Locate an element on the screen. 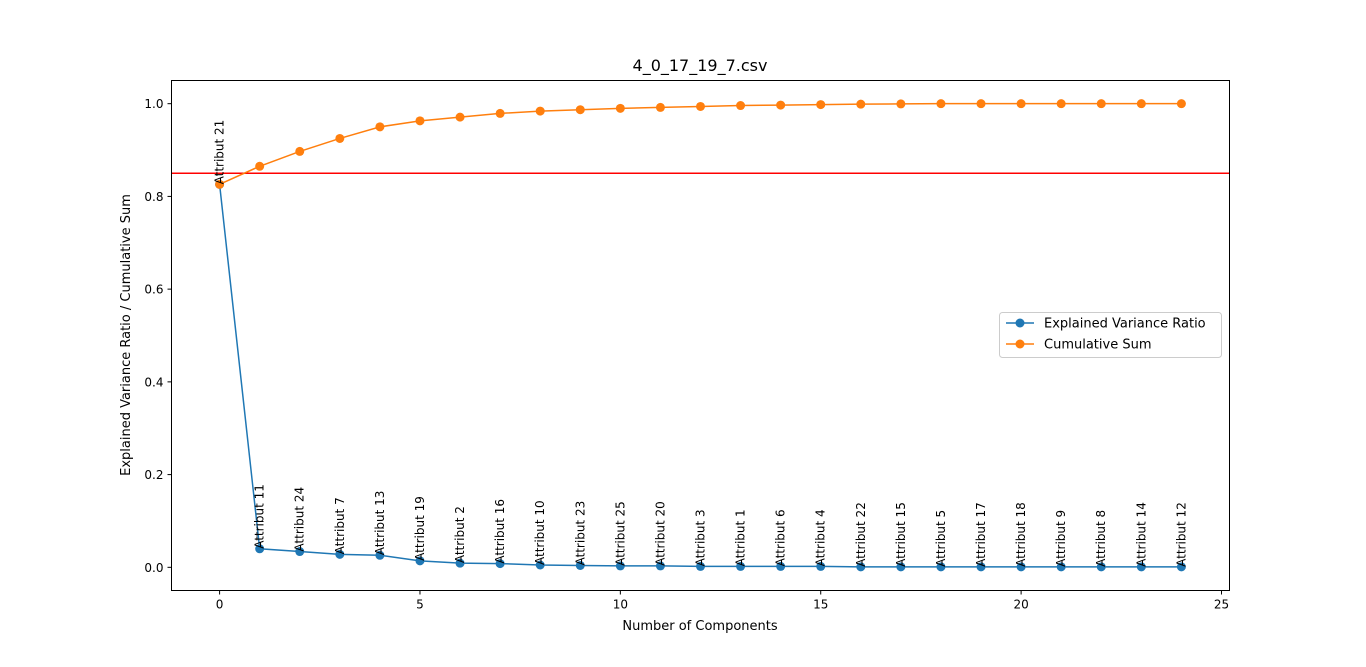 The image size is (1366, 667). x-tick-label: 5 is located at coordinates (420, 605).